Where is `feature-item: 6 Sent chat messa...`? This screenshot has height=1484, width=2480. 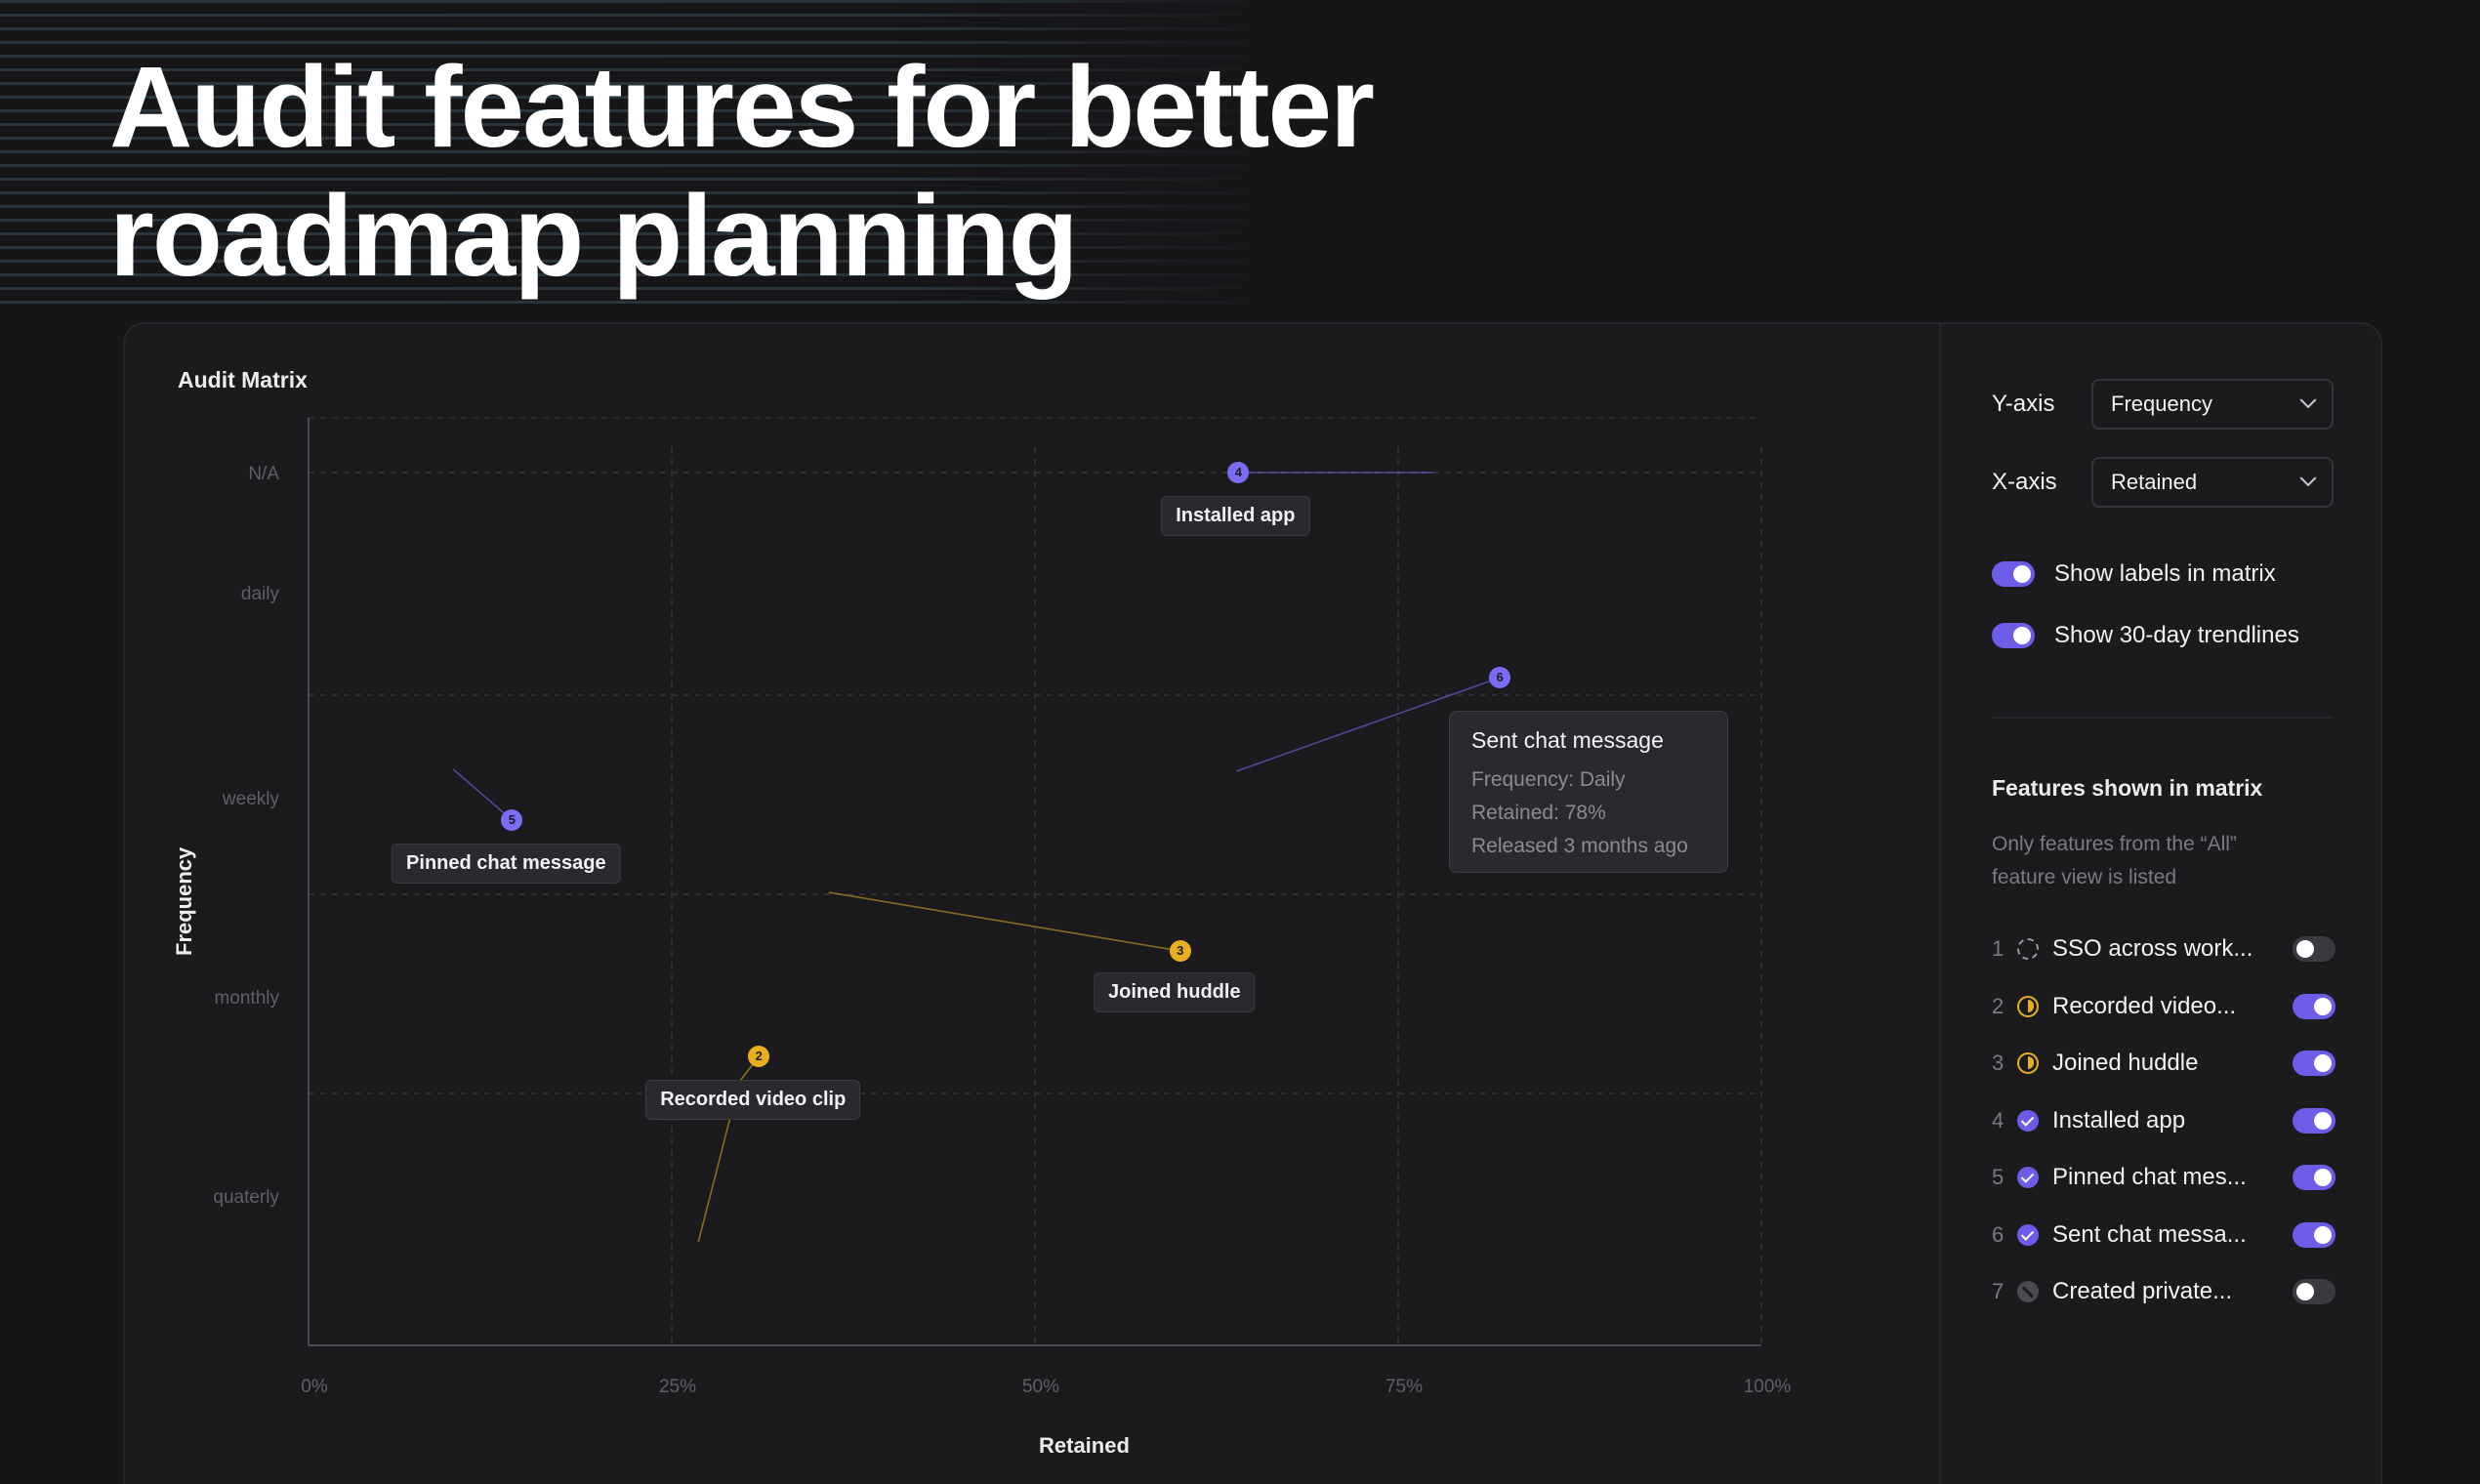 feature-item: 6 Sent chat messa... is located at coordinates (2163, 1235).